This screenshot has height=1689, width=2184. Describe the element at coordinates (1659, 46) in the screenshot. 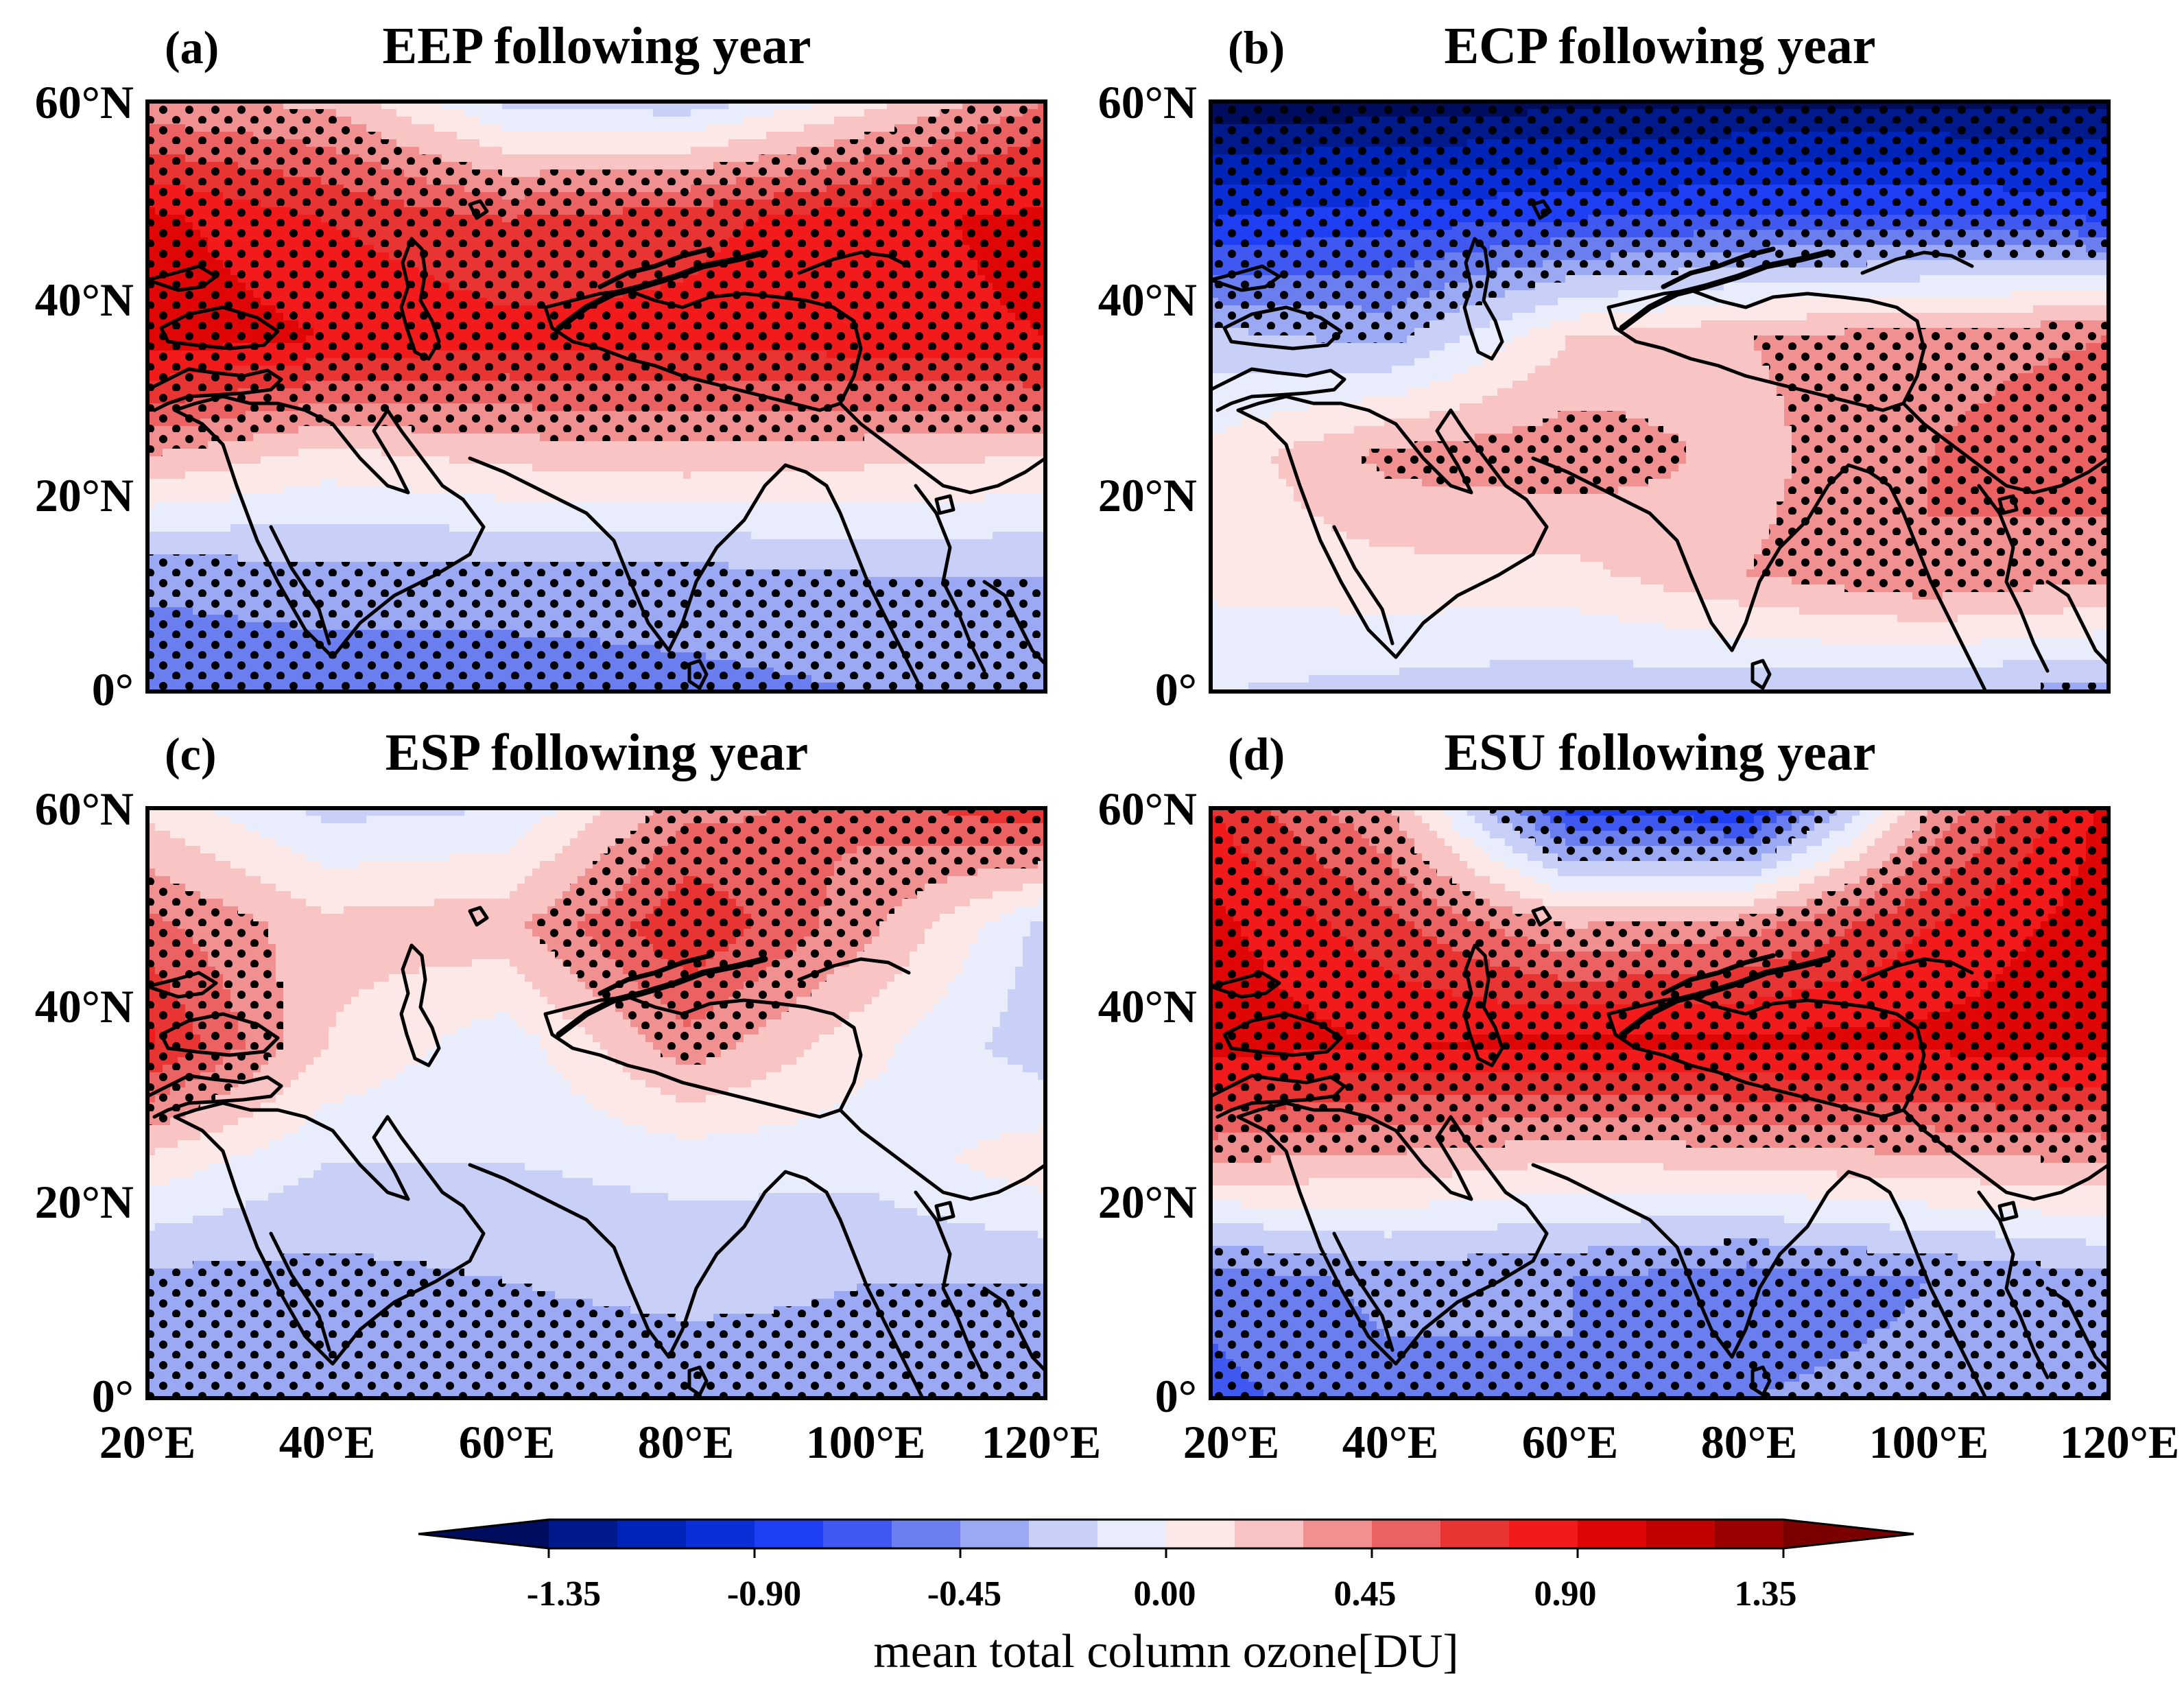

I see `panel-b-title: ECP following year` at that location.